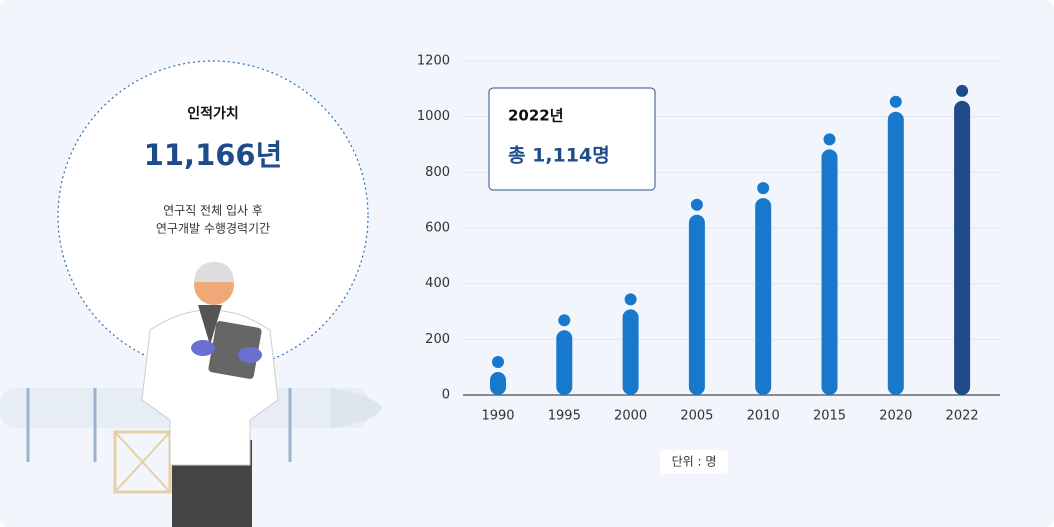 This screenshot has width=1054, height=527. Describe the element at coordinates (437, 339) in the screenshot. I see `y-tick-label: 200` at that location.